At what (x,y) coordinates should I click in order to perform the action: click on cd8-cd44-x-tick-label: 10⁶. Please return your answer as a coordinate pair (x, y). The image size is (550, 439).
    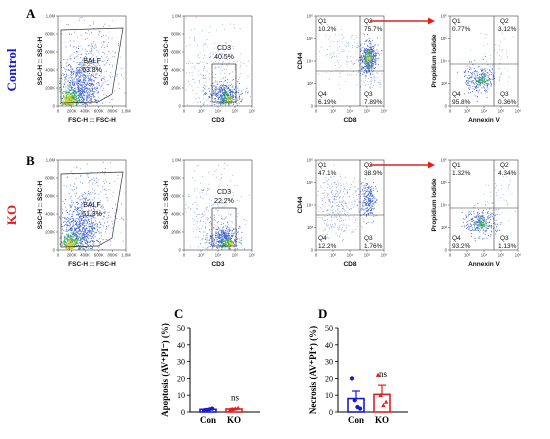
    Looking at the image, I should click on (384, 111).